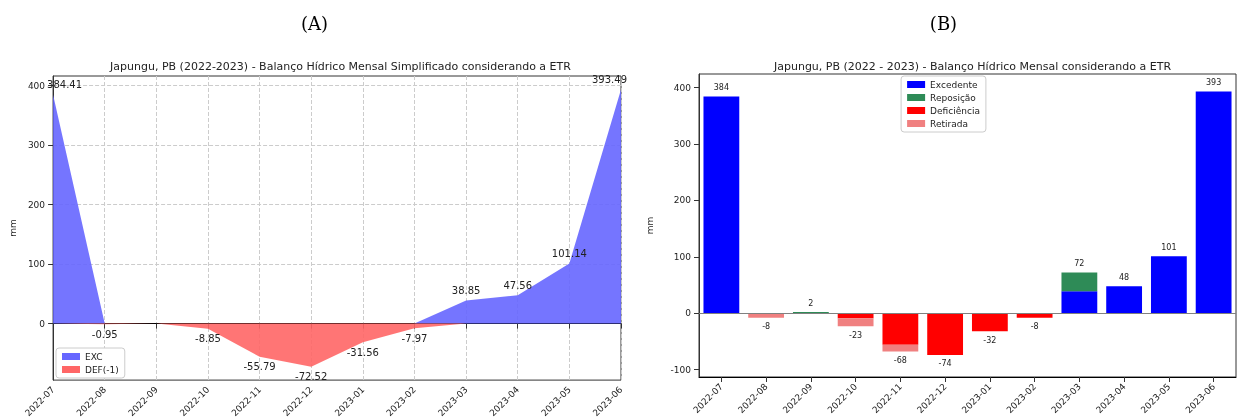 The width and height of the screenshot is (1258, 420). I want to click on total-label: -74, so click(945, 364).